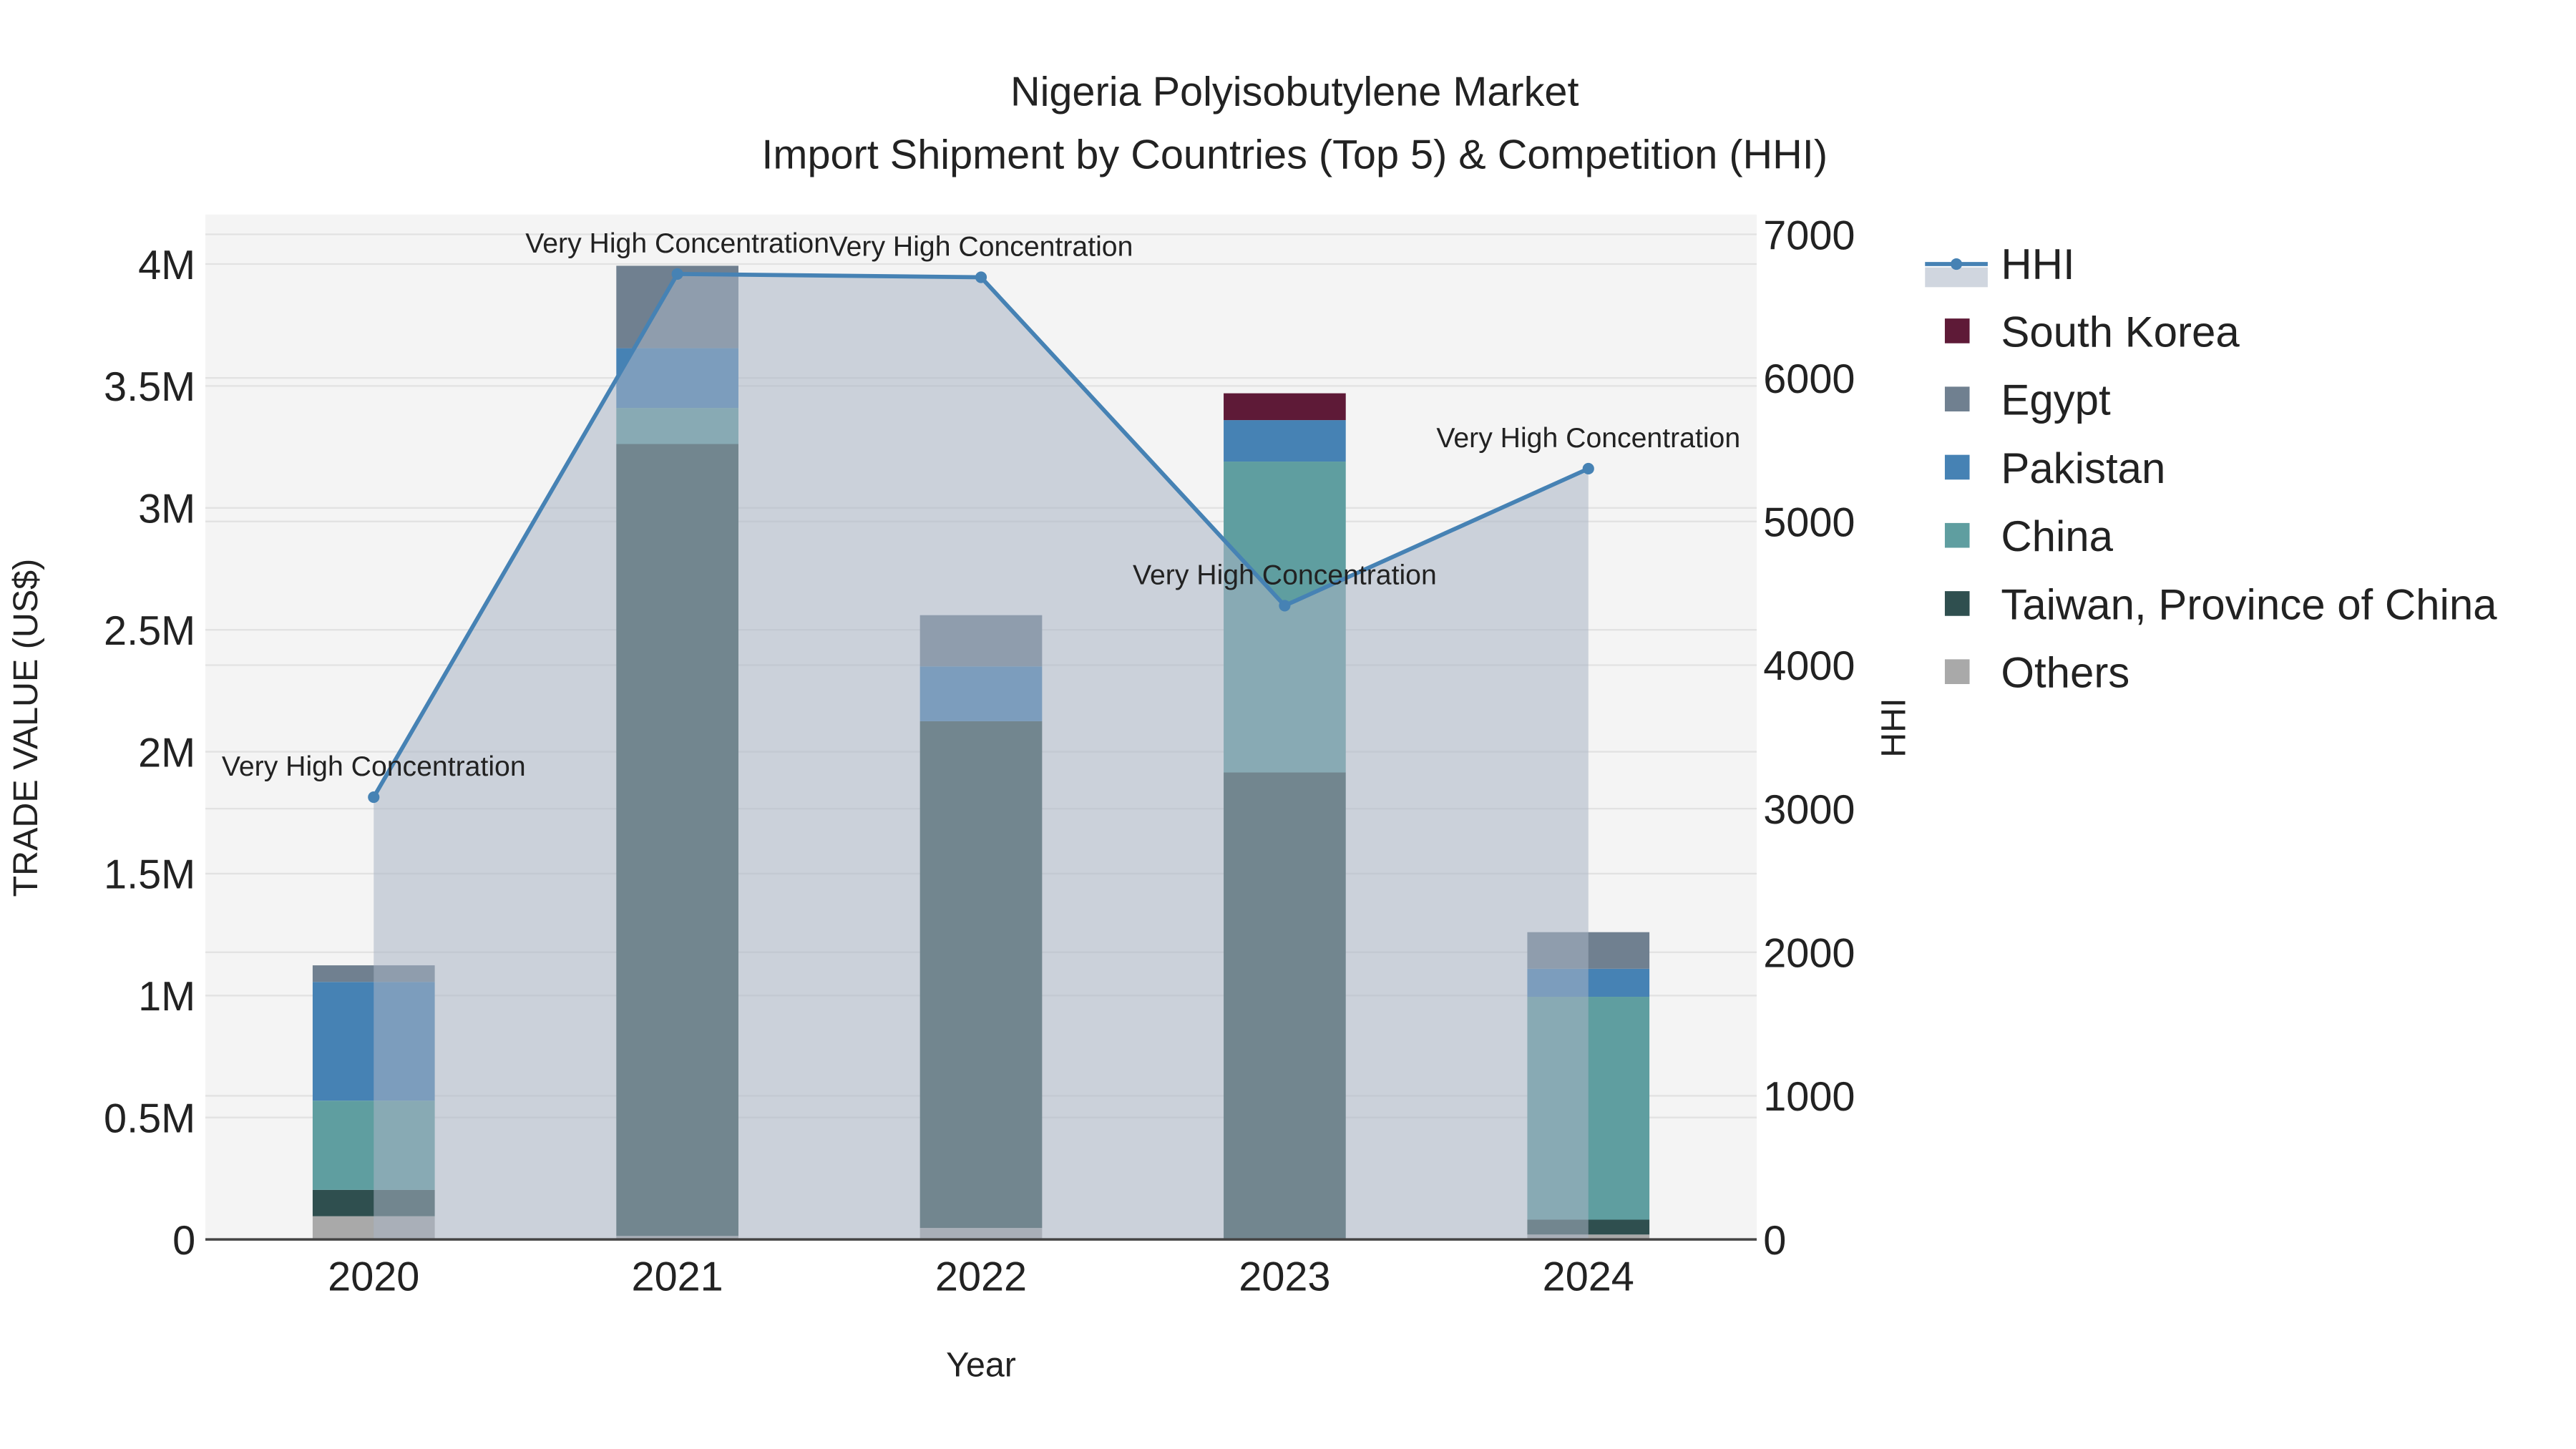 This screenshot has height=1449, width=2576. Describe the element at coordinates (1285, 407) in the screenshot. I see `bar-south-korea-2023` at that location.